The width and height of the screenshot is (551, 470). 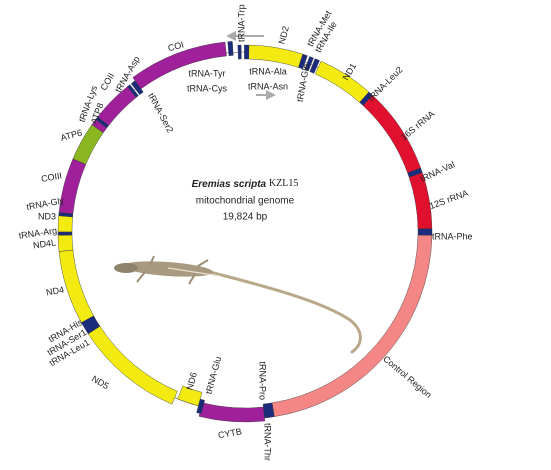 I want to click on gene-label: 12S rRNA, so click(x=448, y=199).